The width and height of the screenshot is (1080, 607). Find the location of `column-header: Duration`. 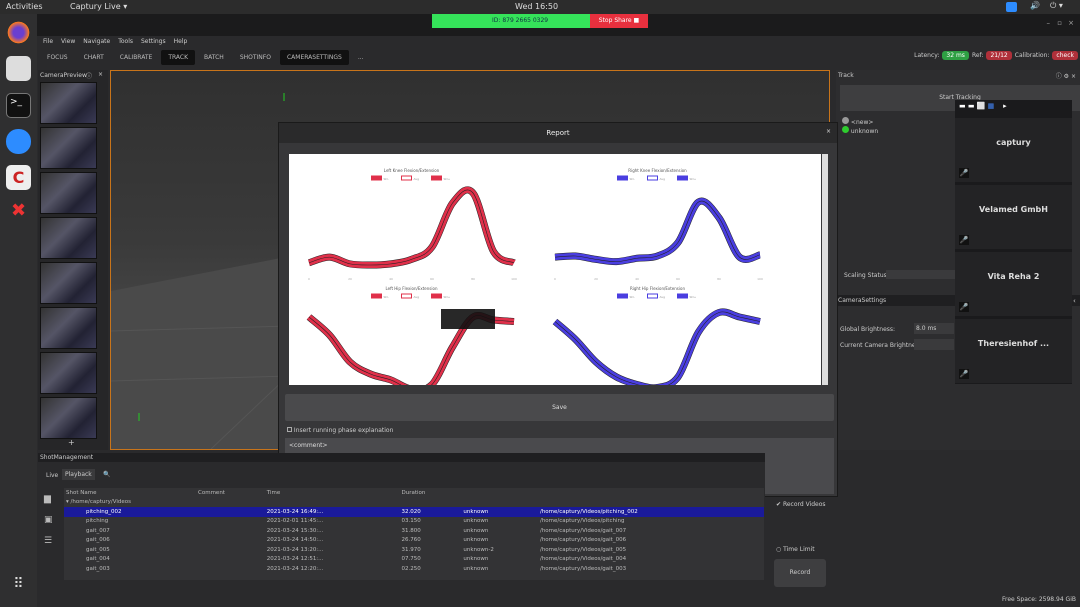

column-header: Duration is located at coordinates (413, 492).